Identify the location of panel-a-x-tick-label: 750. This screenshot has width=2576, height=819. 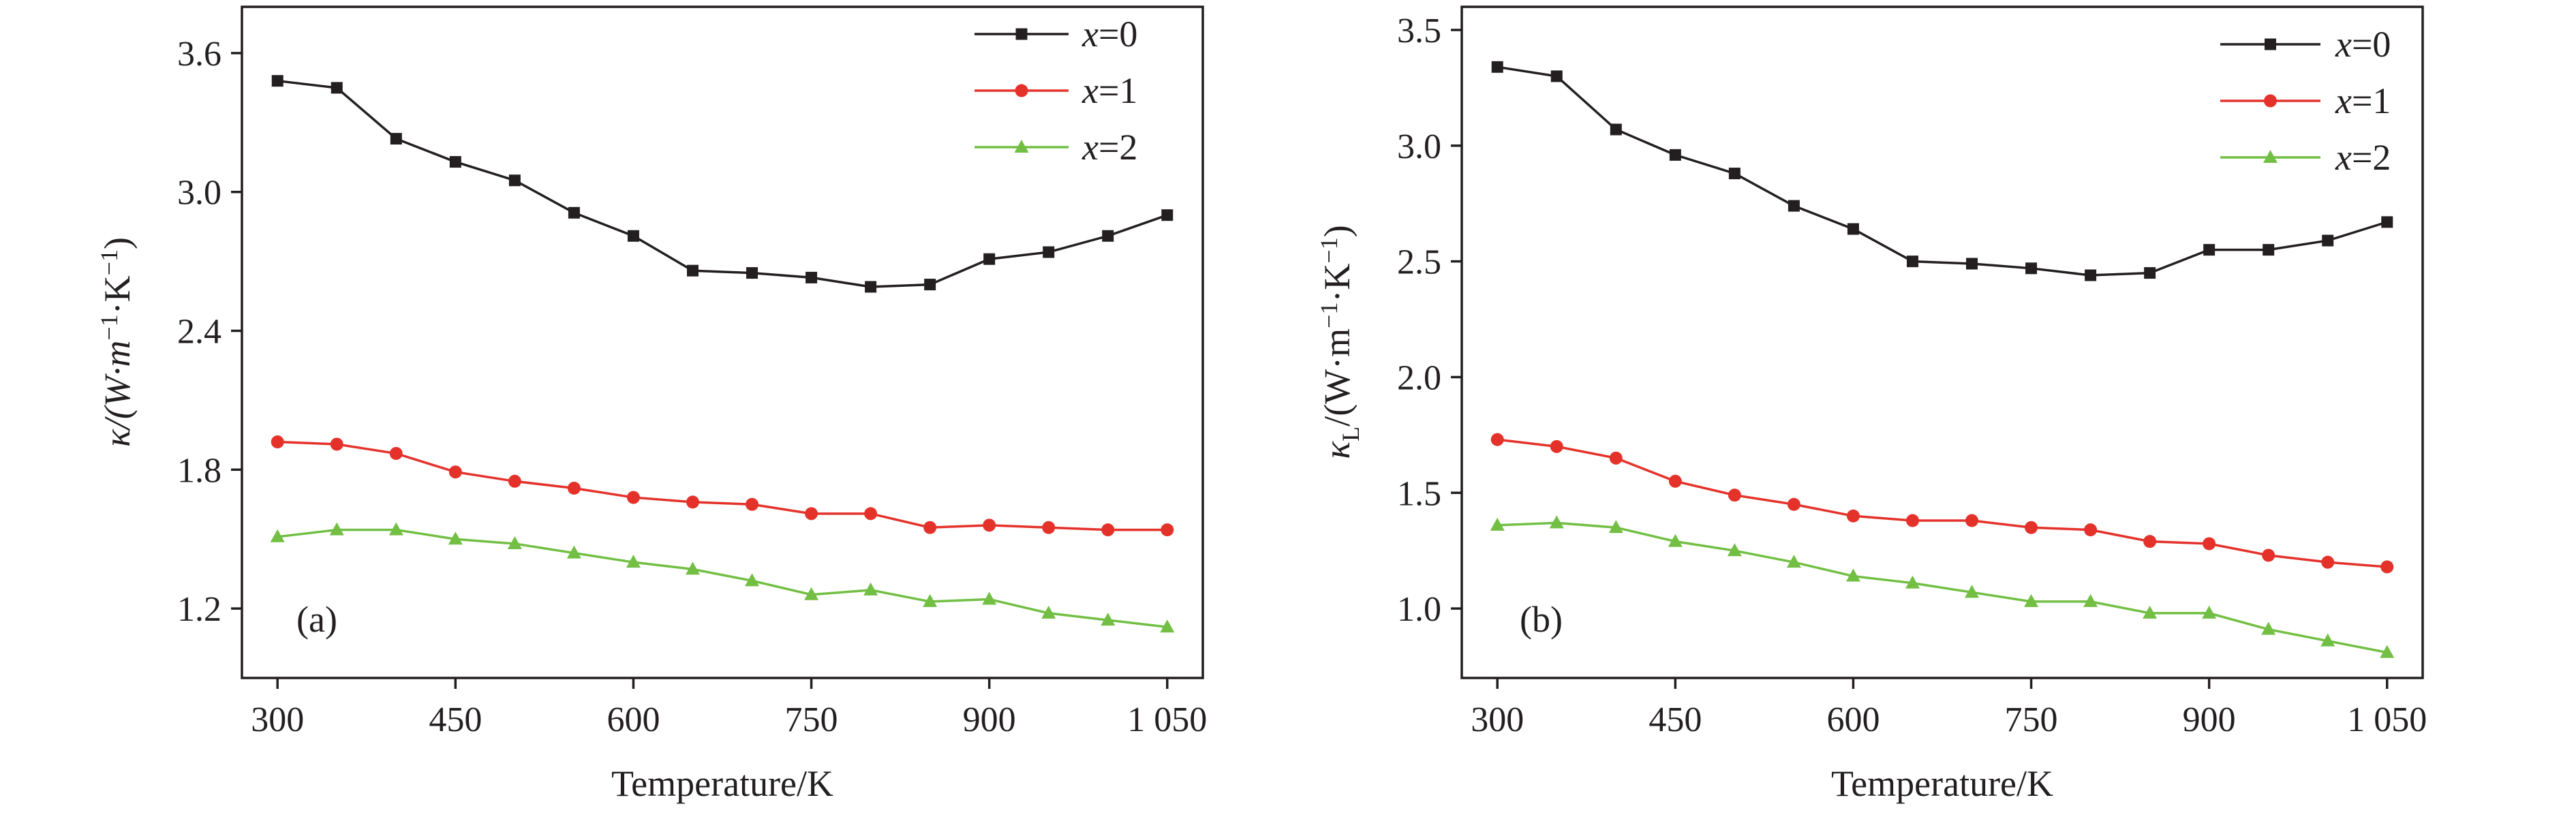
(812, 719).